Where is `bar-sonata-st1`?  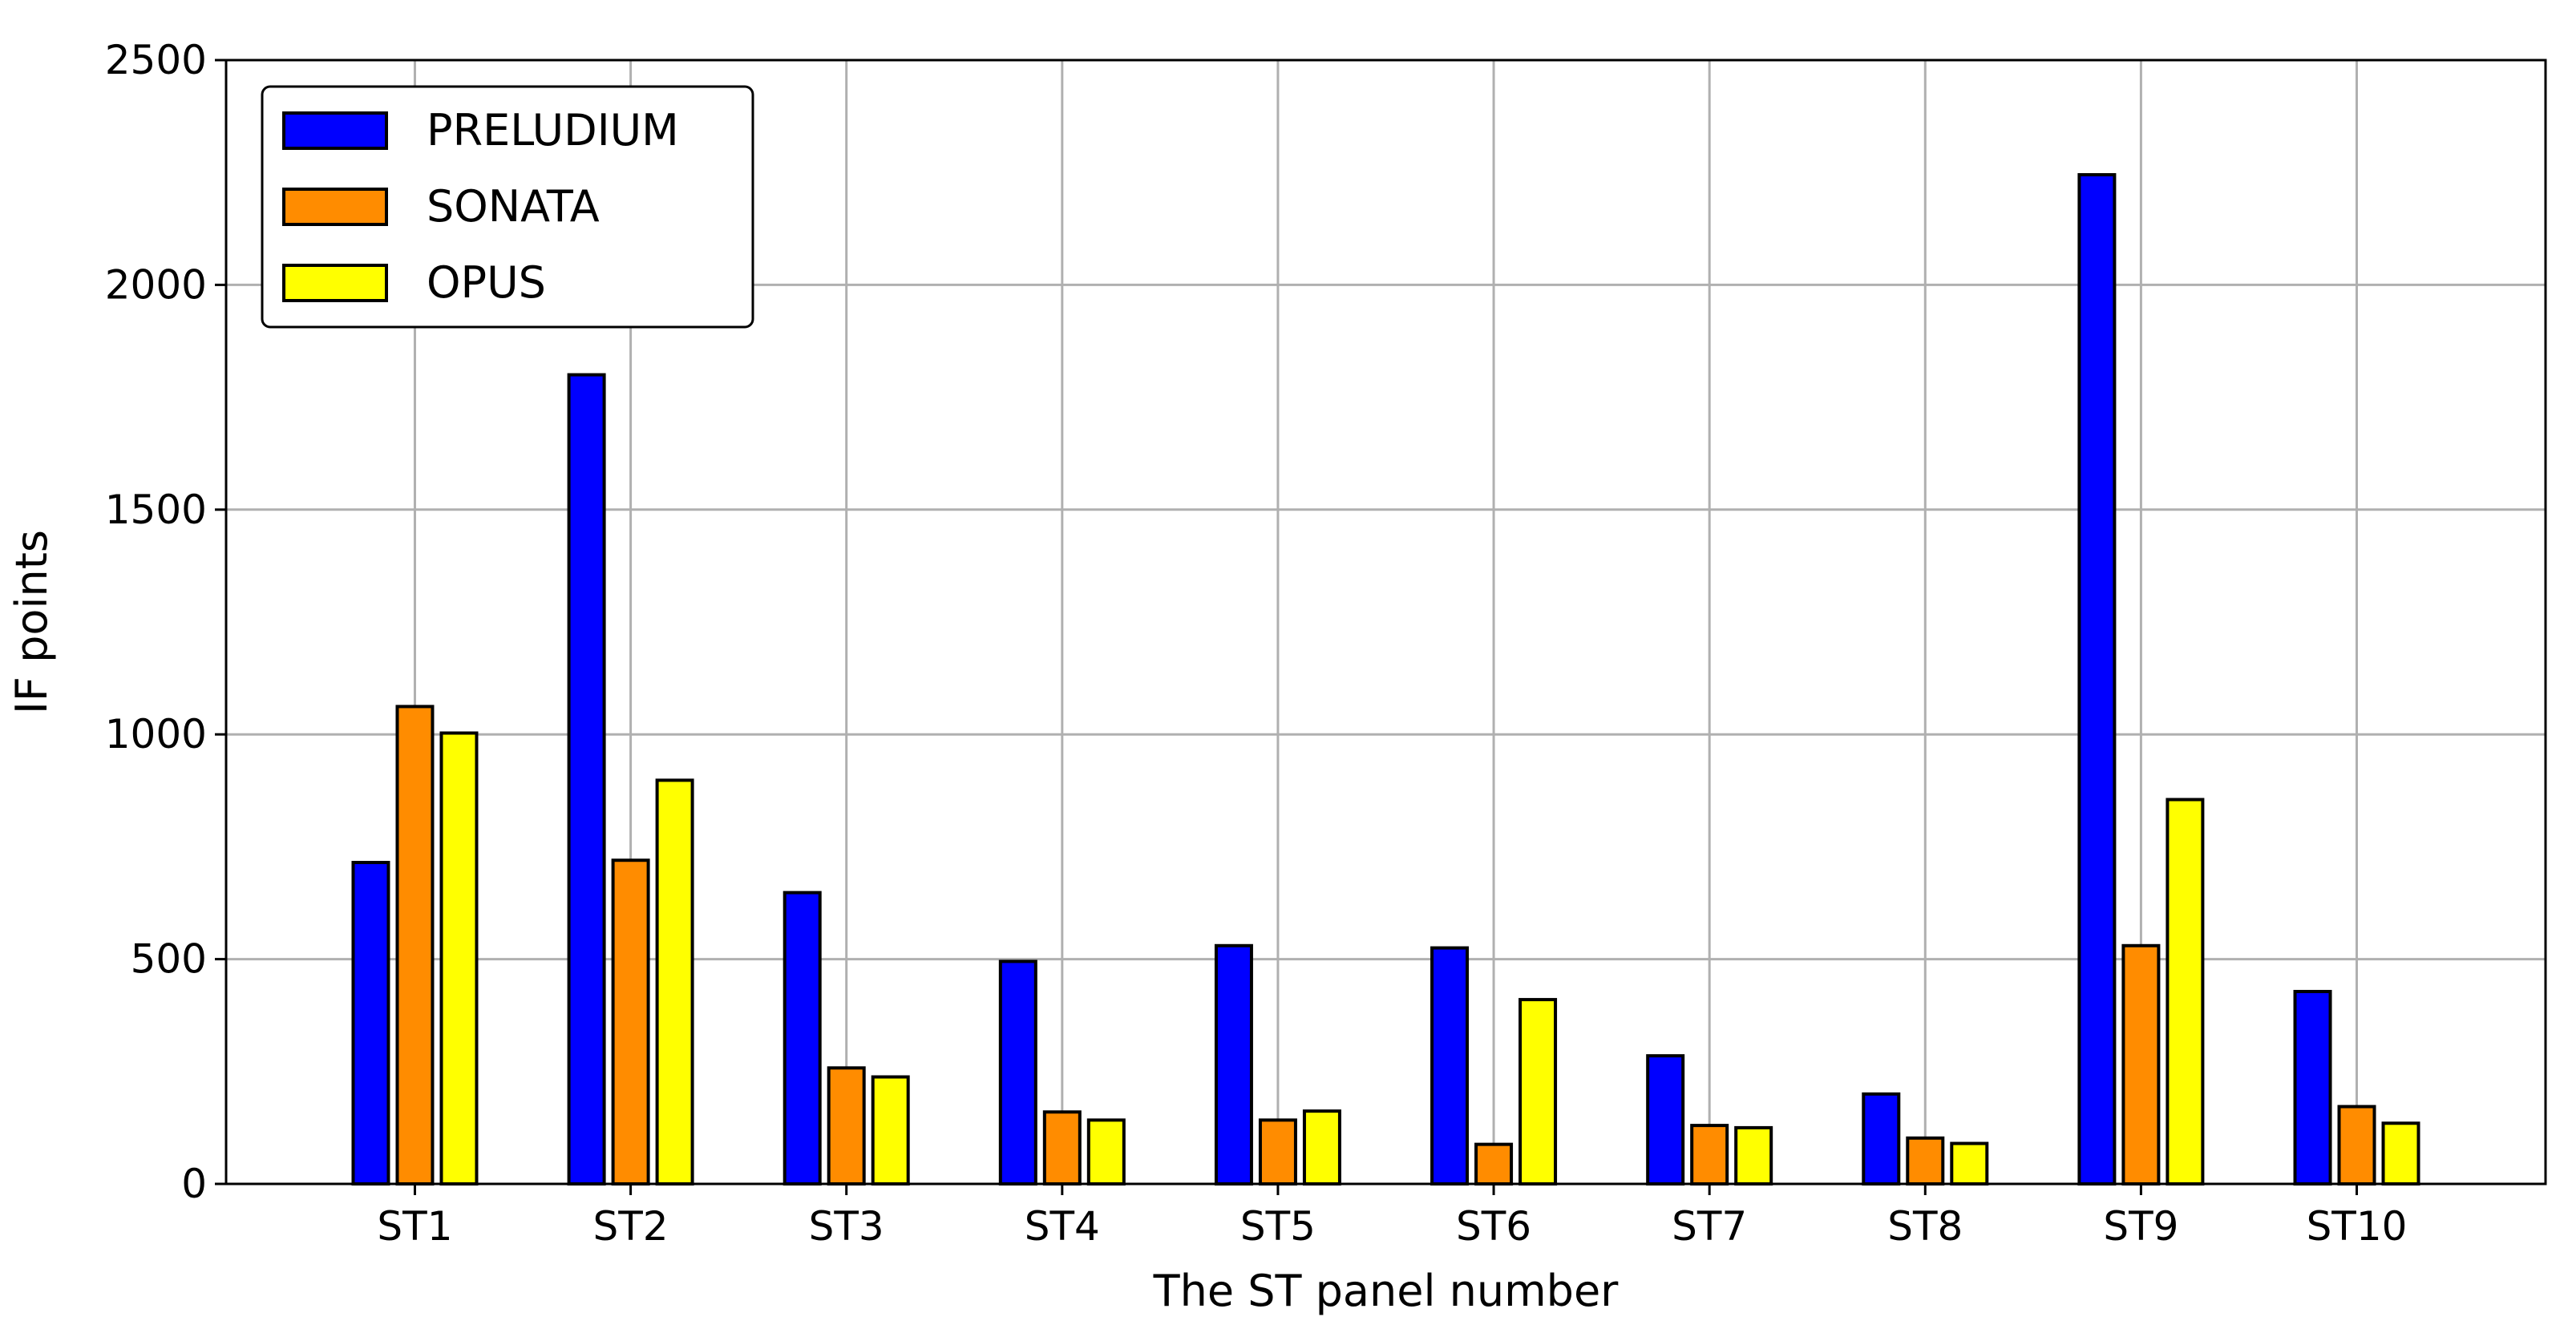
bar-sonata-st1 is located at coordinates (415, 946).